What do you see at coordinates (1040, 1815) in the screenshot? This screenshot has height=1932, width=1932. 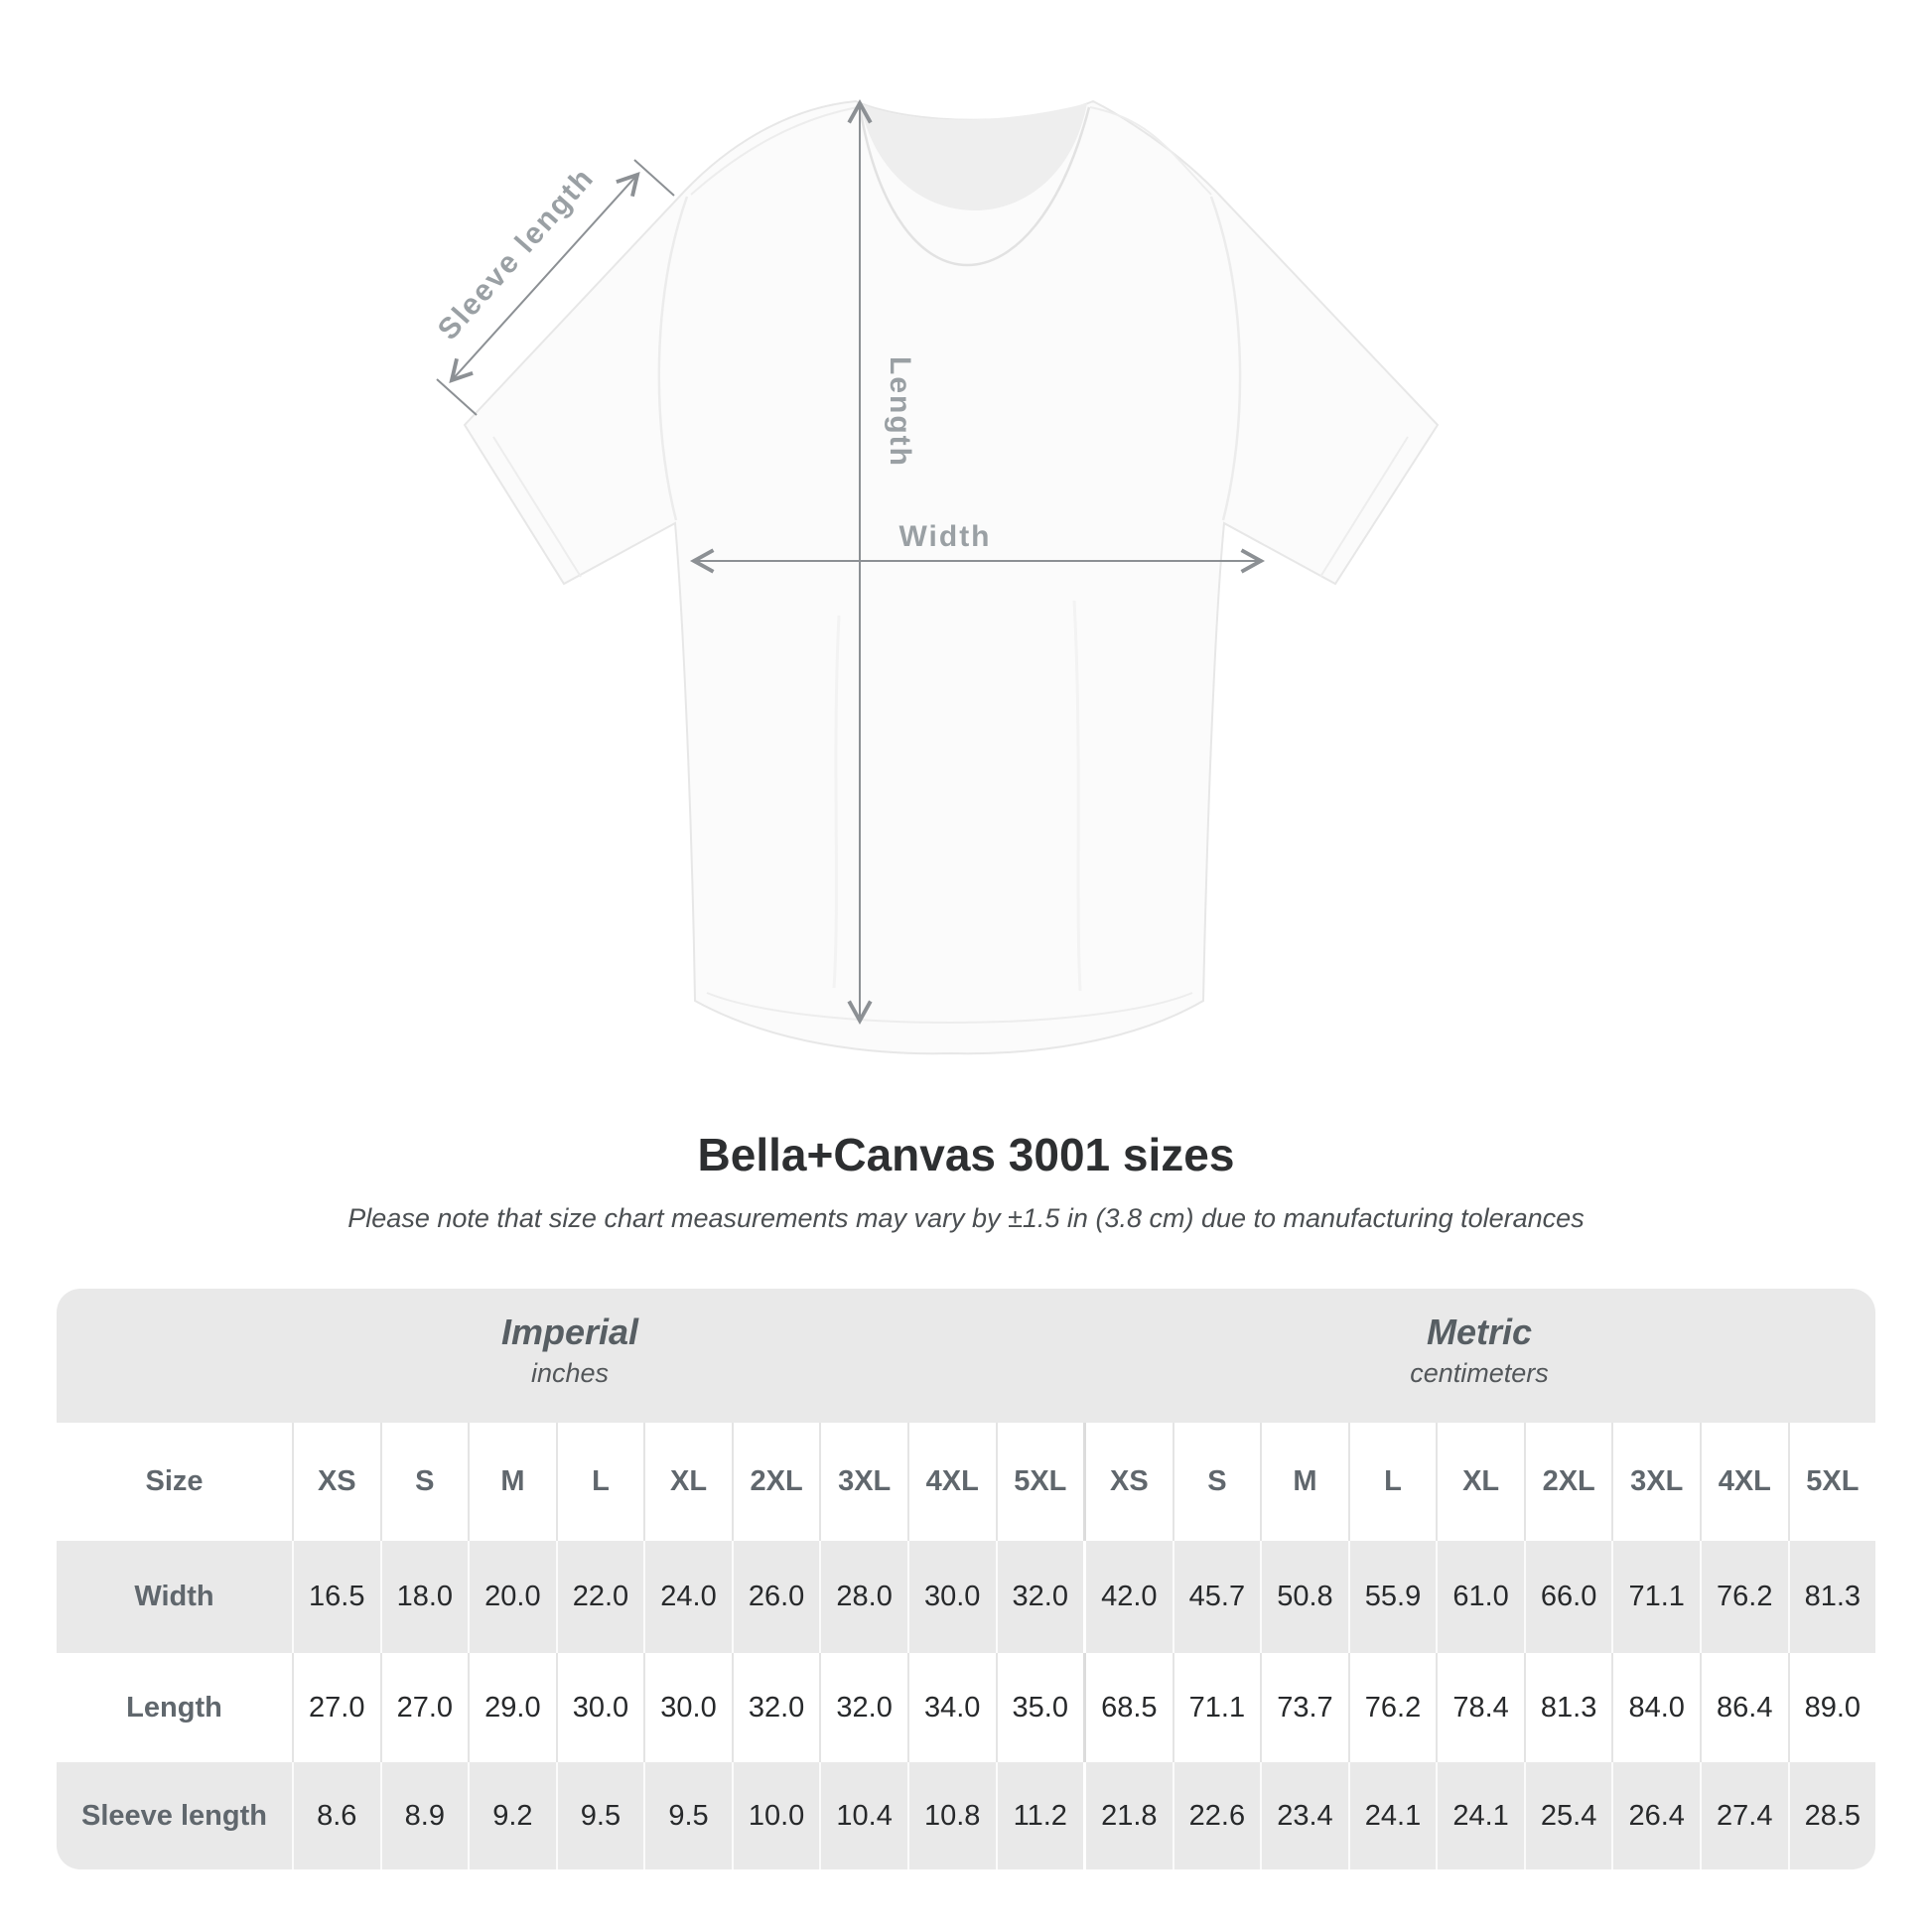 I see `value-cell: 11.2` at bounding box center [1040, 1815].